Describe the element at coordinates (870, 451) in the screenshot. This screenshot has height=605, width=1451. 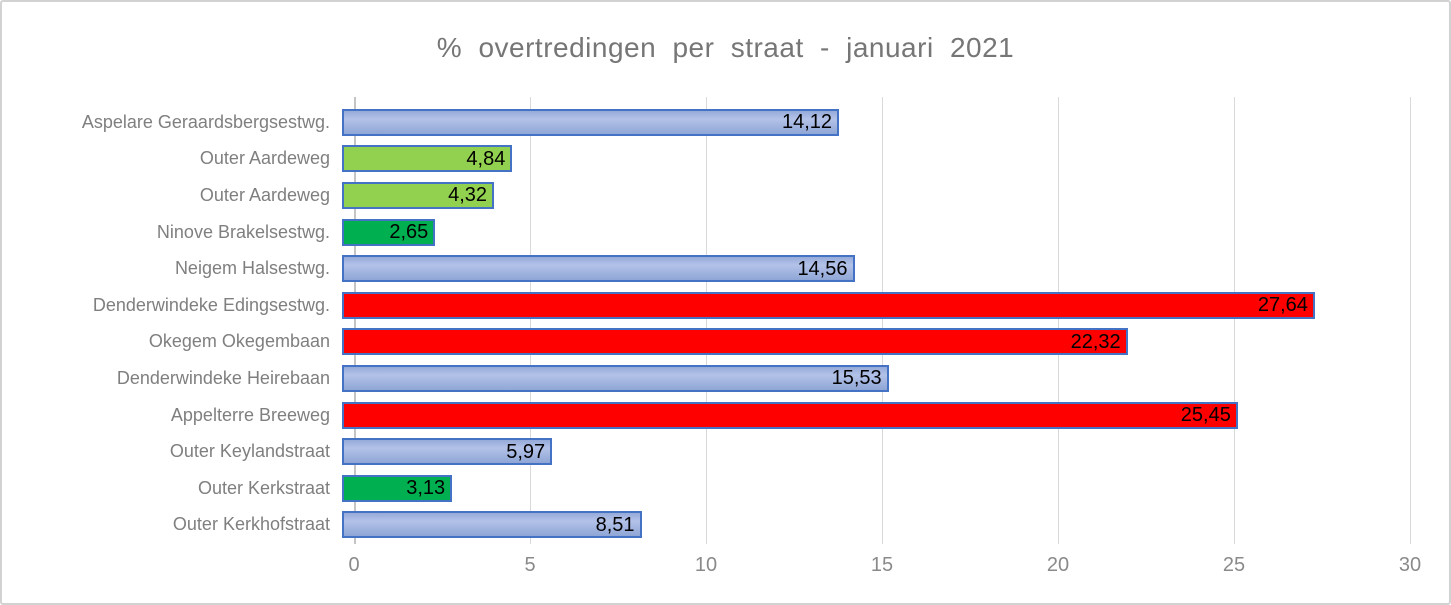
I see `bar-track: 5,97` at that location.